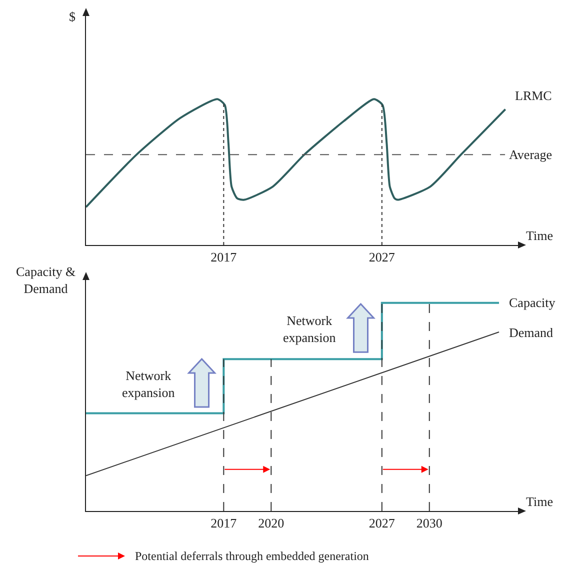 The width and height of the screenshot is (568, 566). Describe the element at coordinates (532, 302) in the screenshot. I see `series-label: Capacity` at that location.